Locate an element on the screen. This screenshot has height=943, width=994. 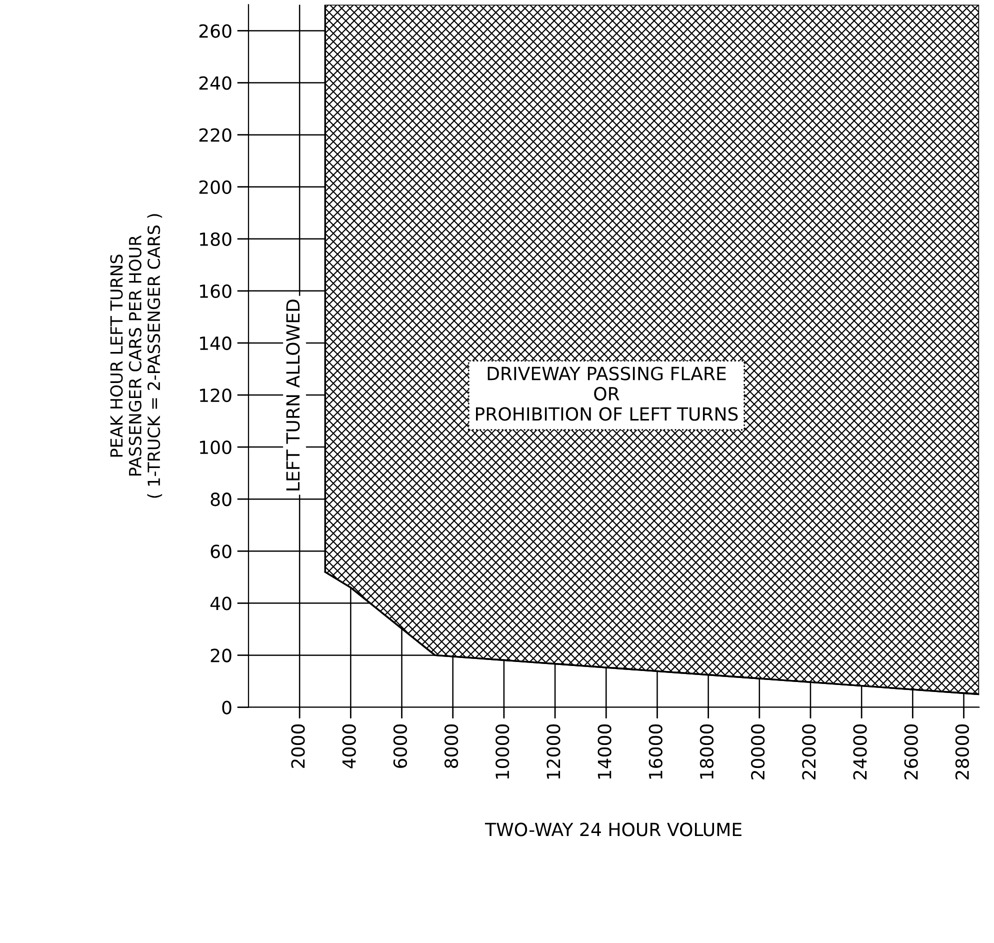
y-tick-label: 160 is located at coordinates (216, 291).